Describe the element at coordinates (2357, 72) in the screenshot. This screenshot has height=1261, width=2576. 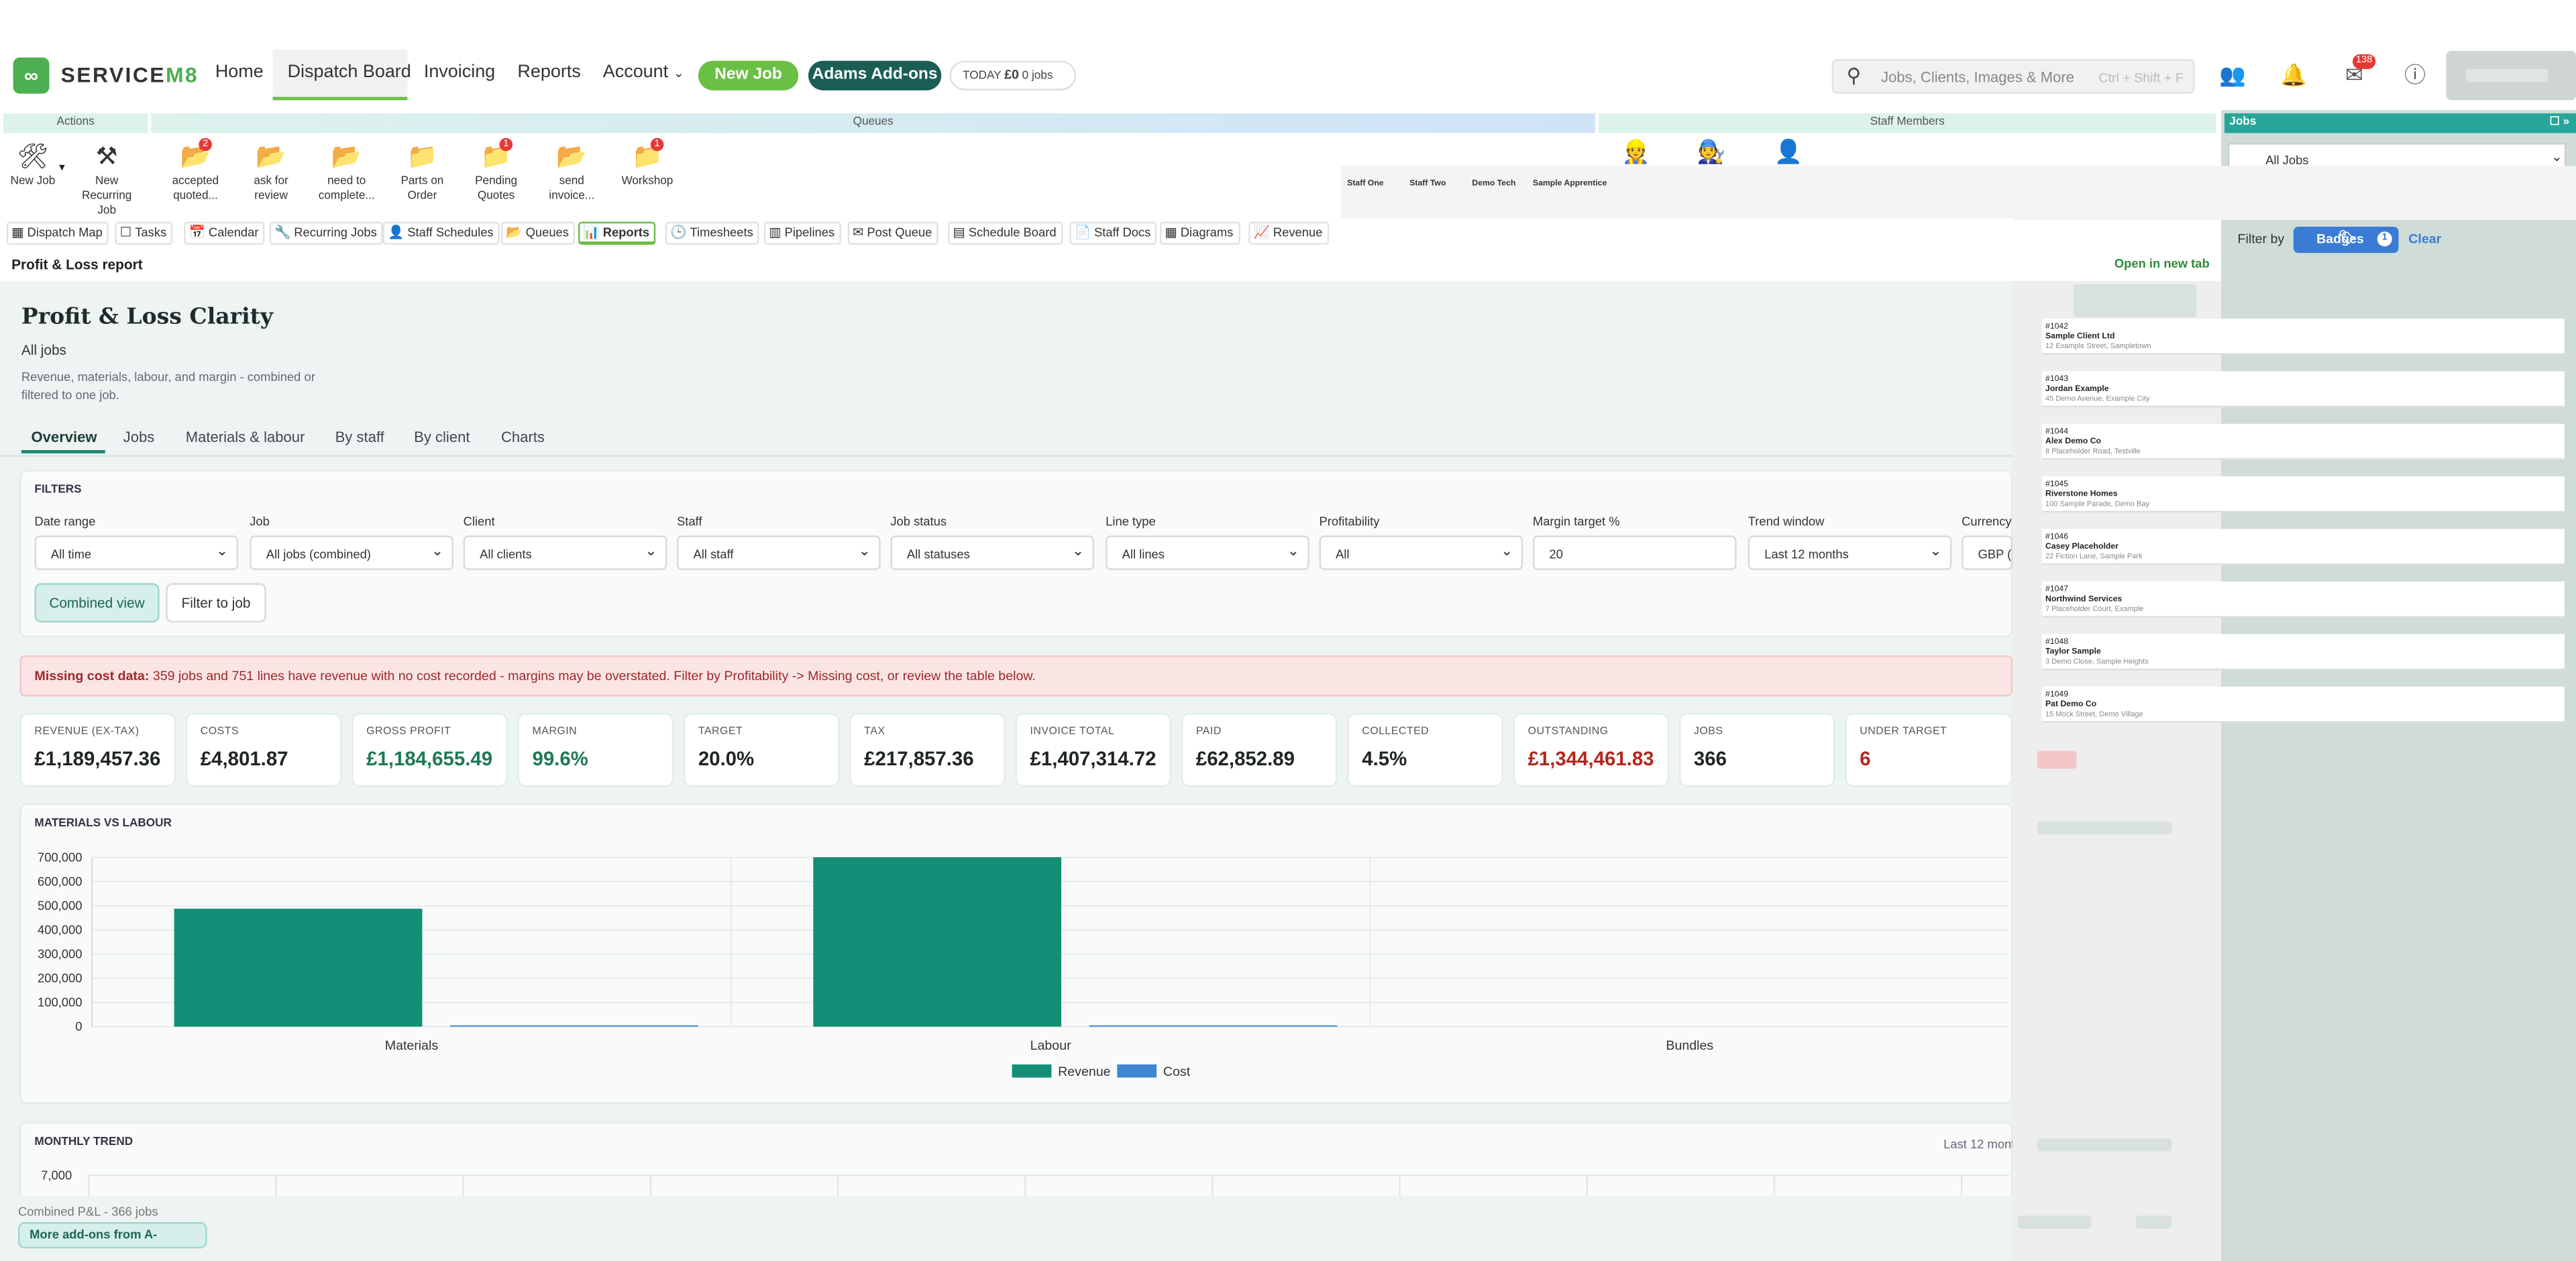
I see `inbox-icon: ✉ 138` at that location.